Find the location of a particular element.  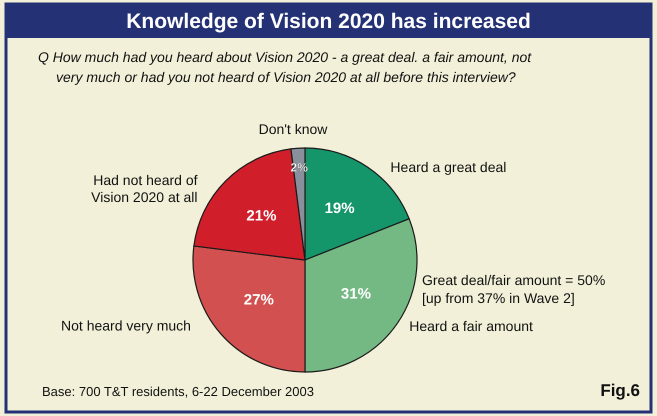

caption: Fig.6 is located at coordinates (620, 390).